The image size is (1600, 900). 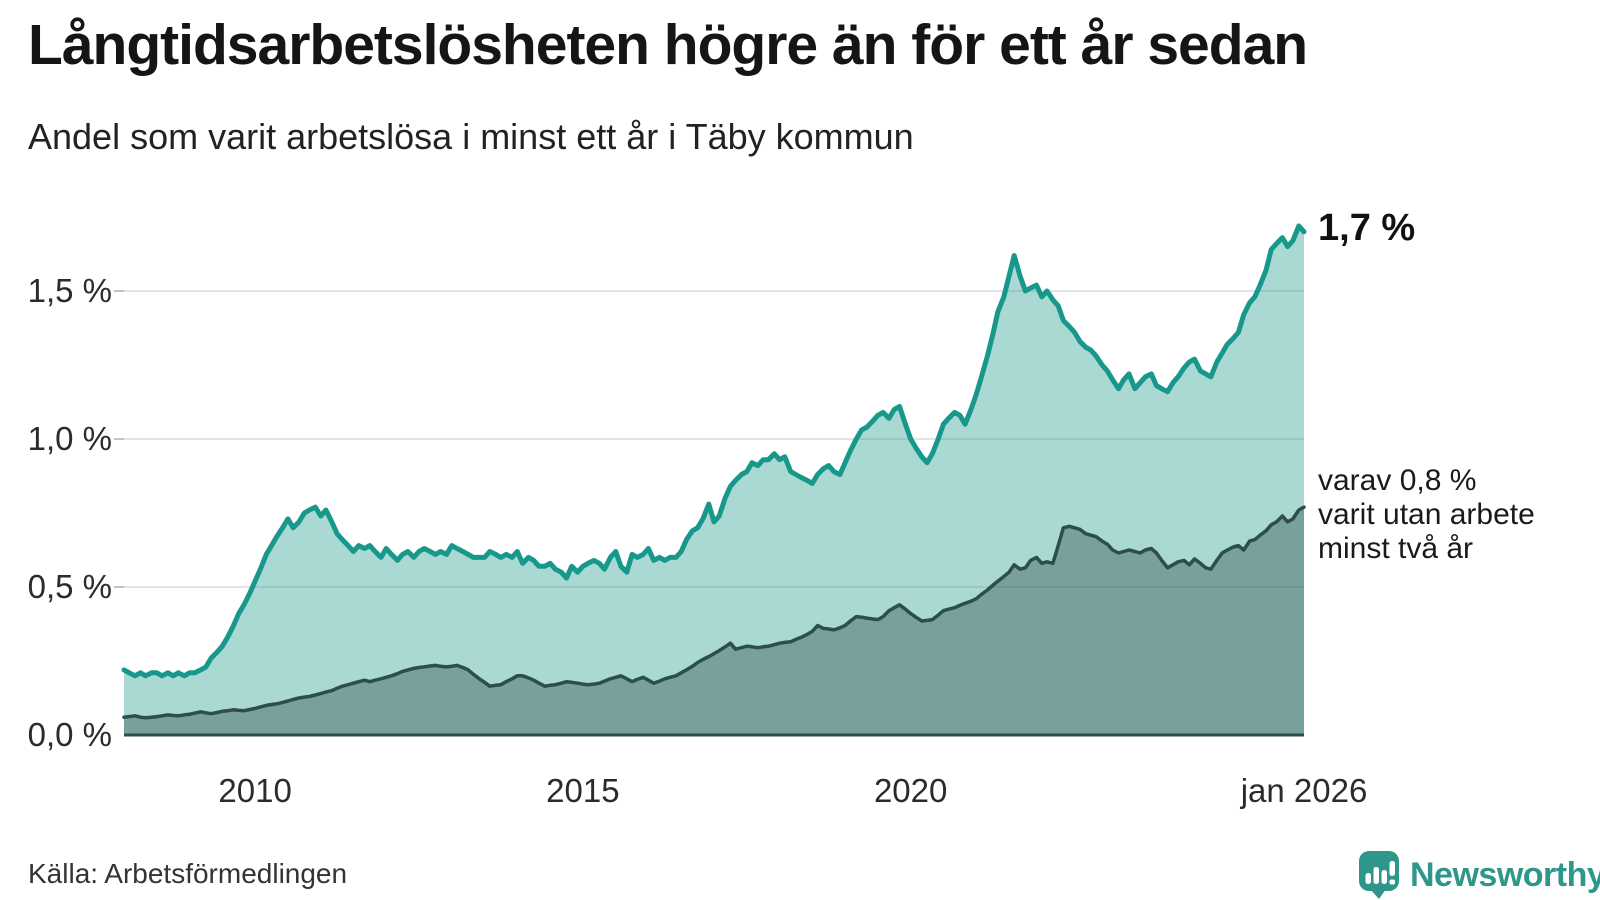 What do you see at coordinates (69, 290) in the screenshot?
I see `y-tick-label: 1,5 %` at bounding box center [69, 290].